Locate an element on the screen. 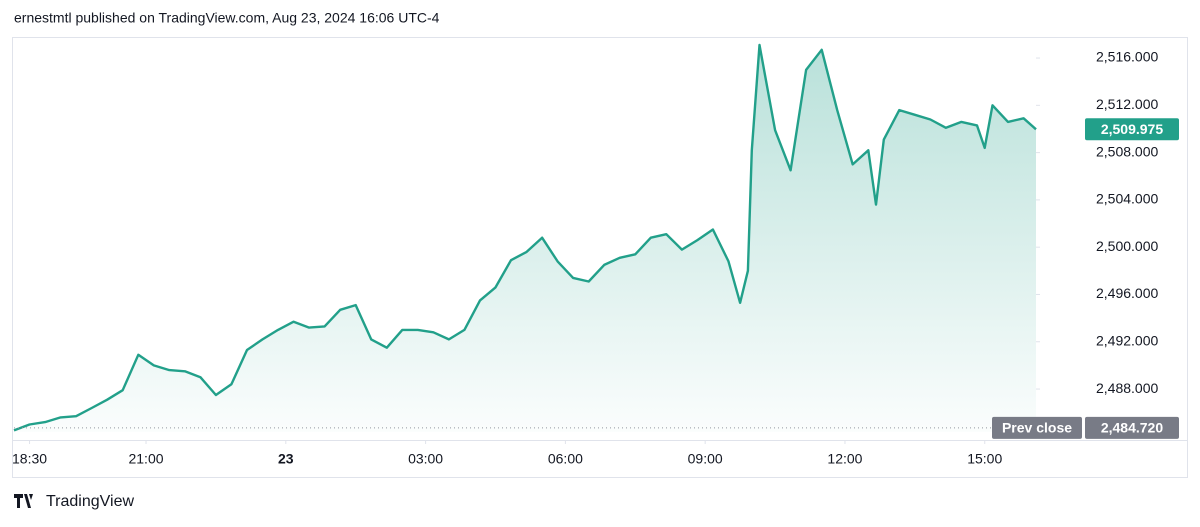 This screenshot has width=1200, height=527. x-tick-label: 12:00 is located at coordinates (844, 459).